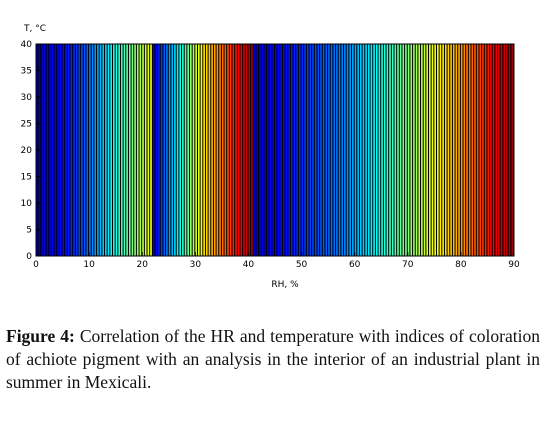 Image resolution: width=543 pixels, height=422 pixels. I want to click on x-tick-label: 60, so click(355, 265).